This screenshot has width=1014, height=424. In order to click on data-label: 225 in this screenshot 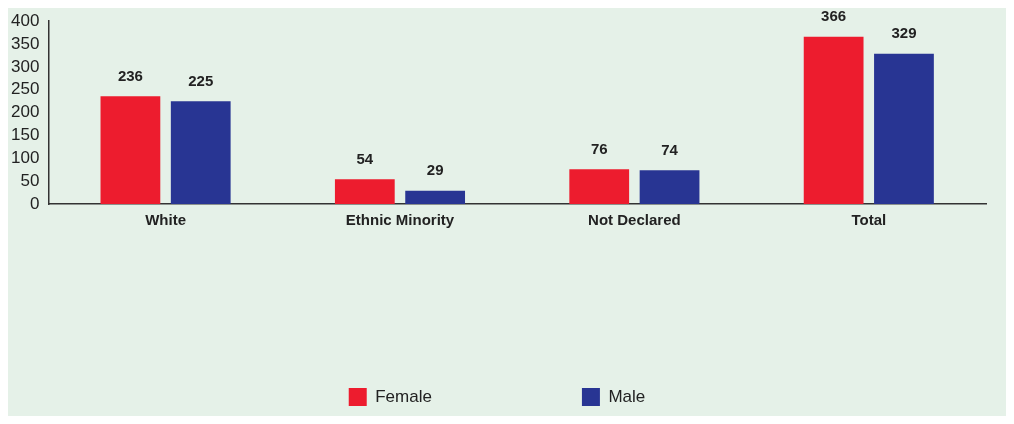, I will do `click(201, 80)`.